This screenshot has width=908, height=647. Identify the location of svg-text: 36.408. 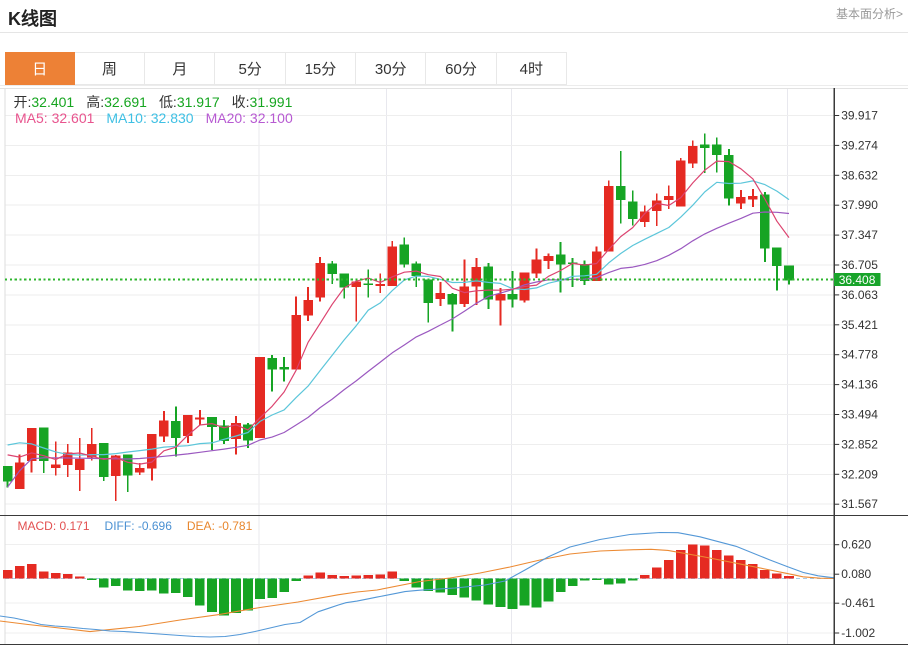
(857, 280).